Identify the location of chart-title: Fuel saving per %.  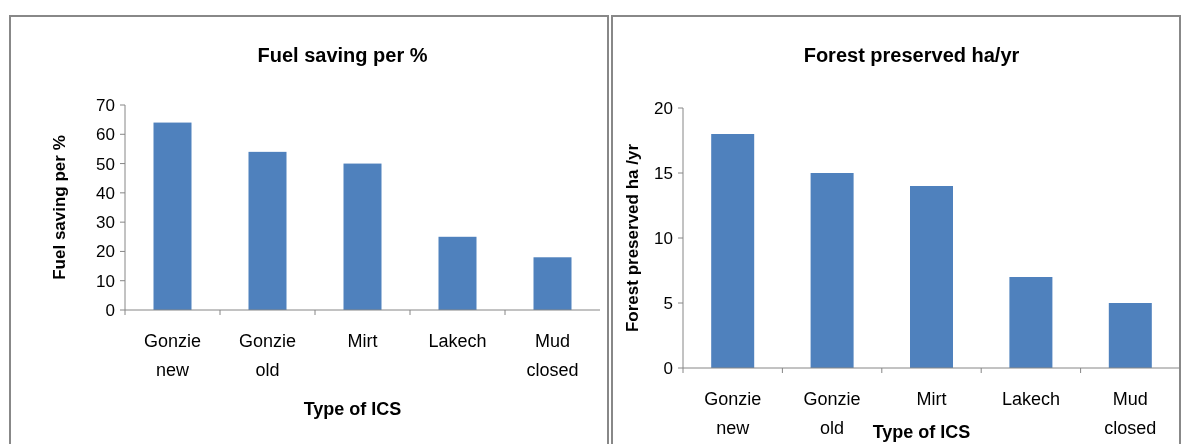
(342, 55).